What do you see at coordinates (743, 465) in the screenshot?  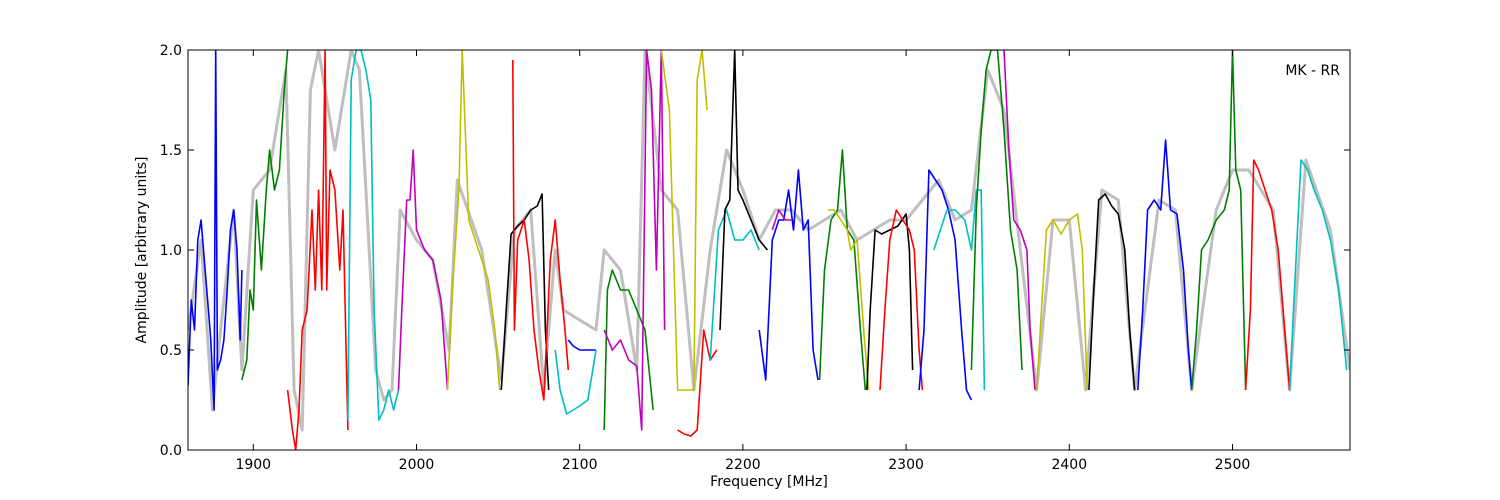 I see `x-tick-label: 2200` at bounding box center [743, 465].